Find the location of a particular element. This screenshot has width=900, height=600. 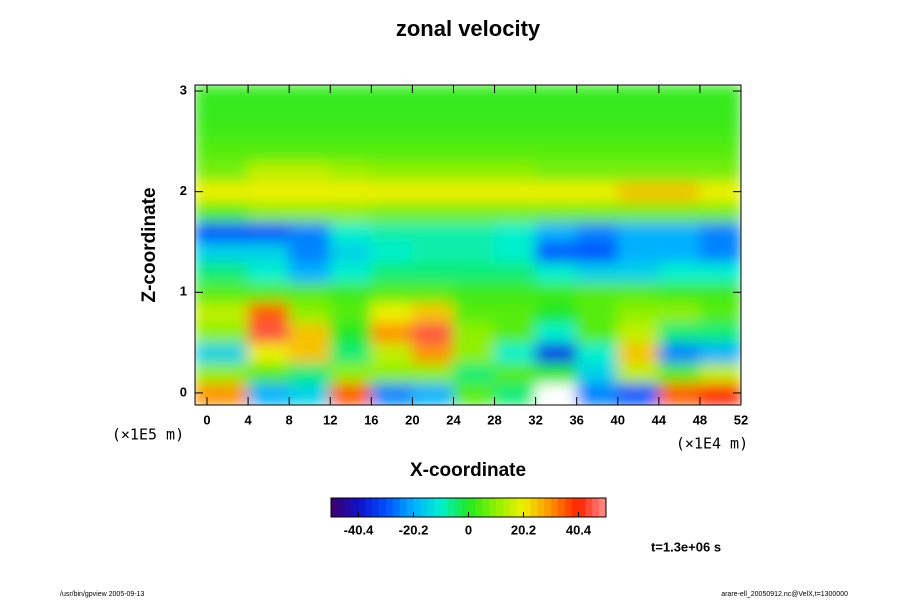

x-unit: (×1E4 m) is located at coordinates (712, 444).